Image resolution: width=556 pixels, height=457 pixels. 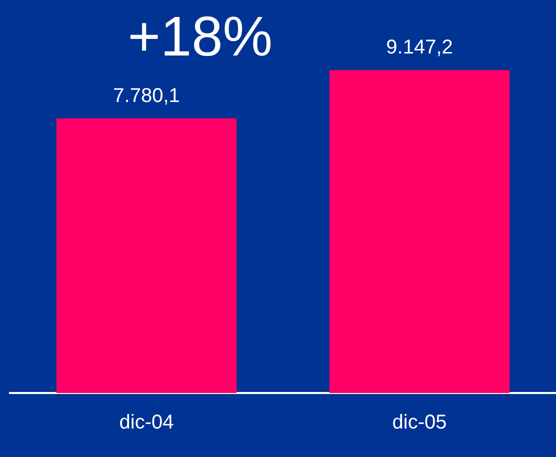 I want to click on text: +18%, so click(x=200, y=36).